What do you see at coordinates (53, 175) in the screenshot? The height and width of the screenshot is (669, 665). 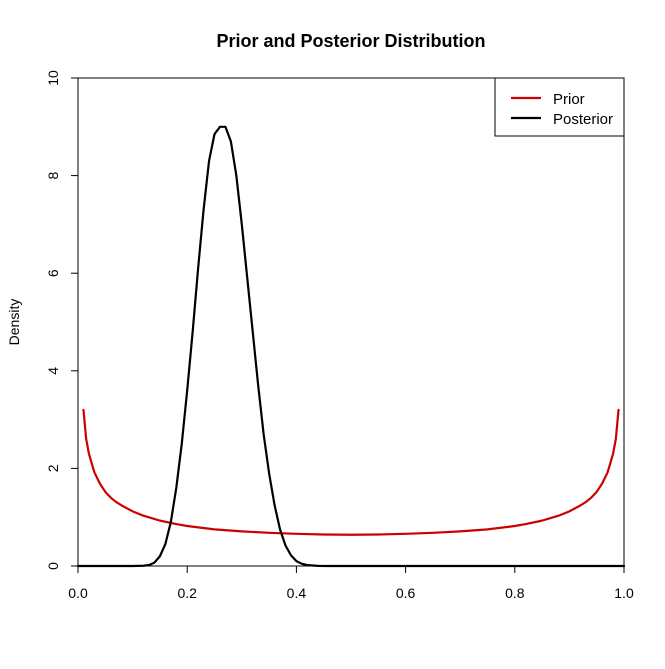 I see `y-tick-label: 8` at bounding box center [53, 175].